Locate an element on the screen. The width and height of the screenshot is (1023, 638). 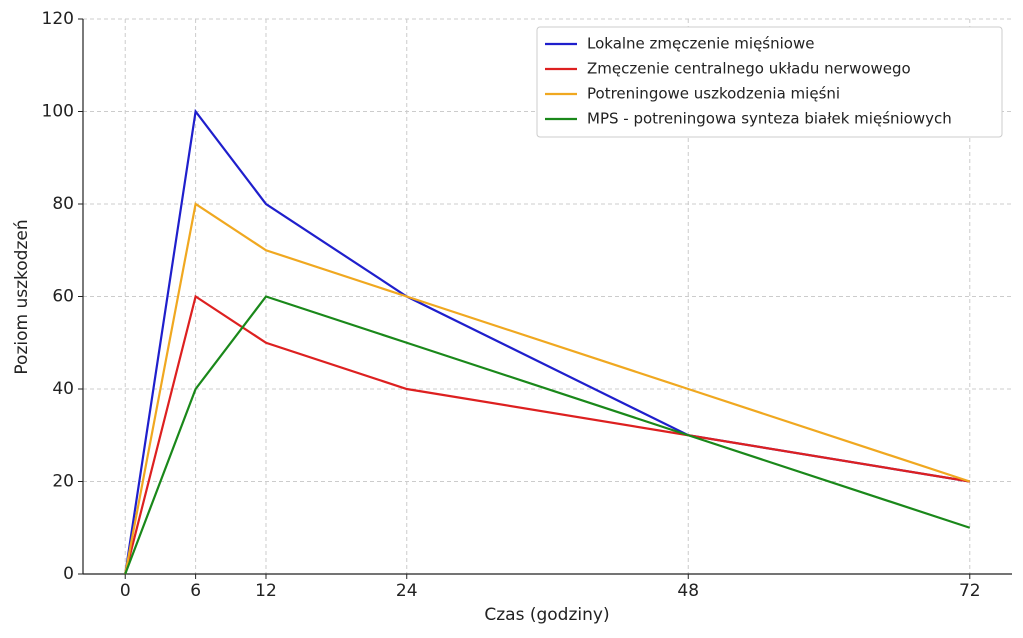
y-axis-label: Poziom uszkodzeń is located at coordinates (22, 296).